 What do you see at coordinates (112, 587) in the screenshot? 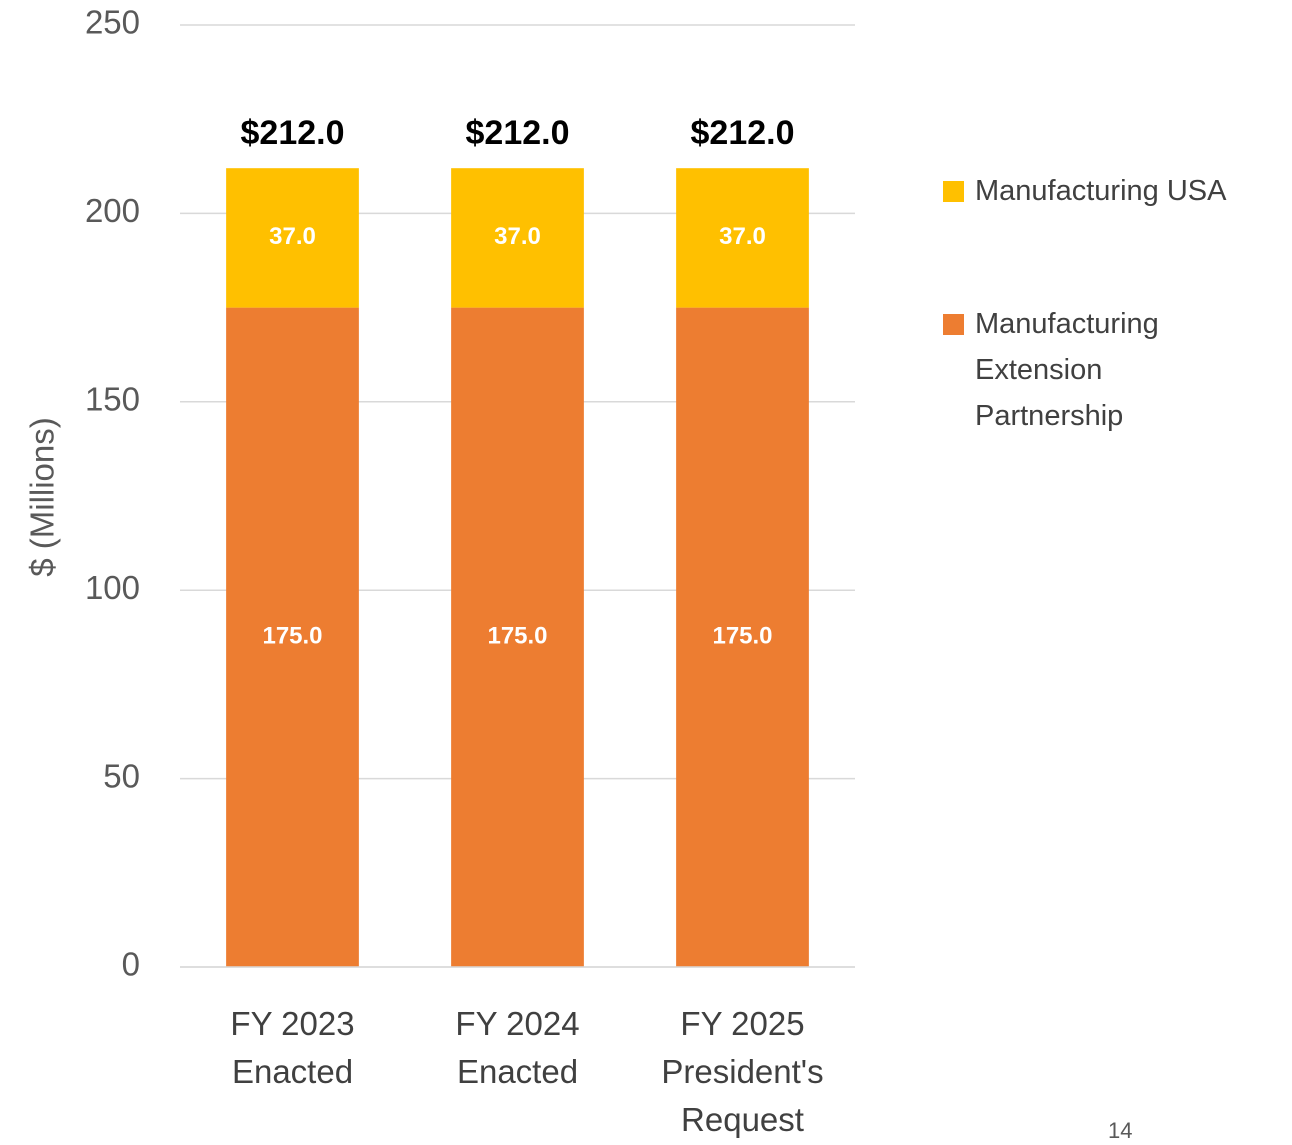
I see `y-tick-label: 100` at bounding box center [112, 587].